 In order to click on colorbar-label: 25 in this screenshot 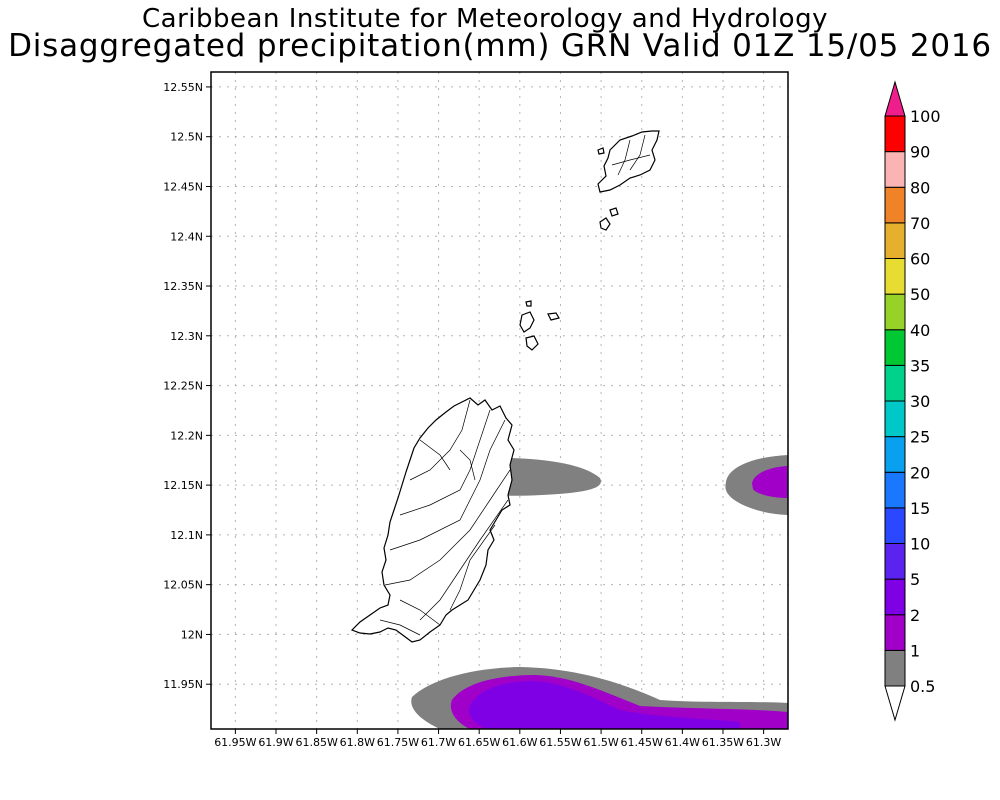, I will do `click(920, 437)`.